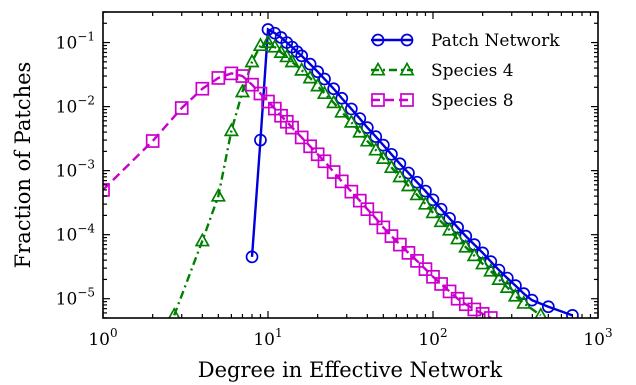  Describe the element at coordinates (350, 370) in the screenshot. I see `x-axis-label: Degree in Effective Network` at that location.